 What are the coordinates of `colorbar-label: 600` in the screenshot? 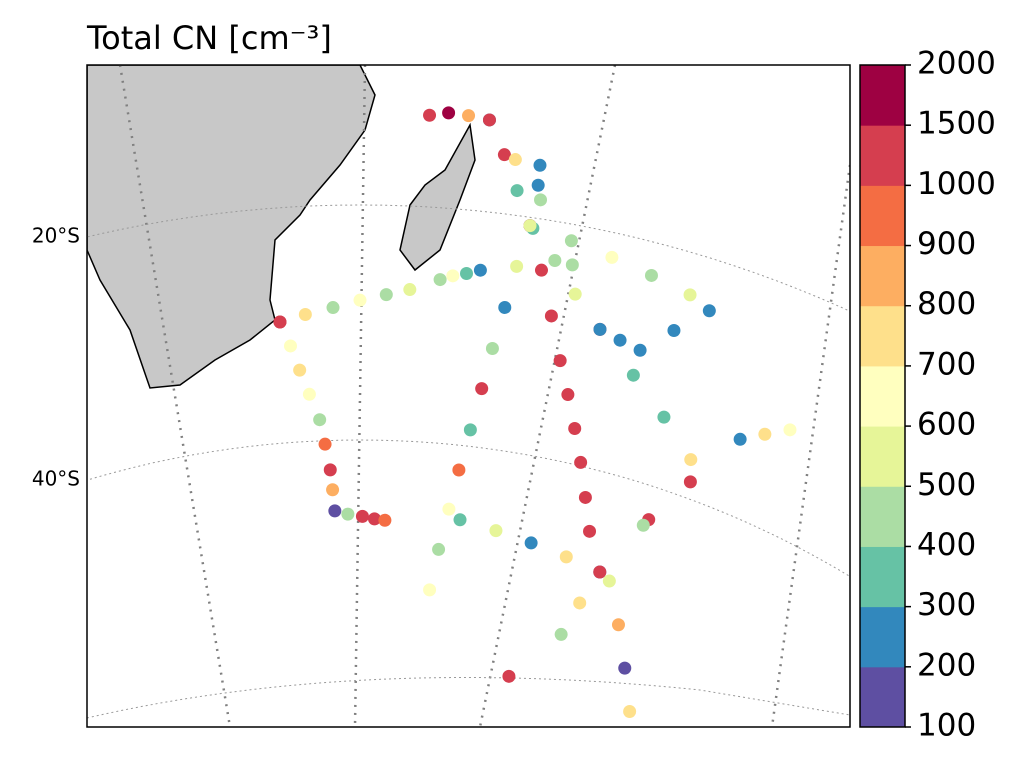 It's located at (946, 425).